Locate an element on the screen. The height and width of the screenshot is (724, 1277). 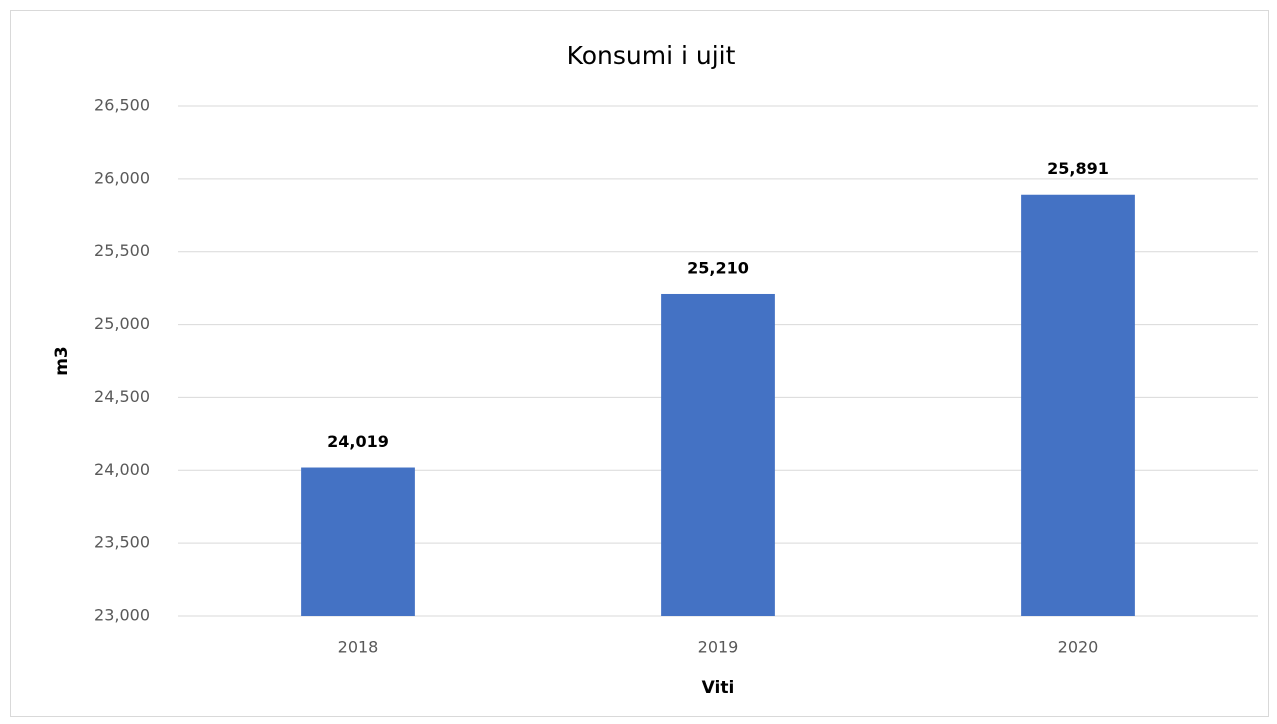
chart-title: Konsumi i ujit is located at coordinates (651, 55).